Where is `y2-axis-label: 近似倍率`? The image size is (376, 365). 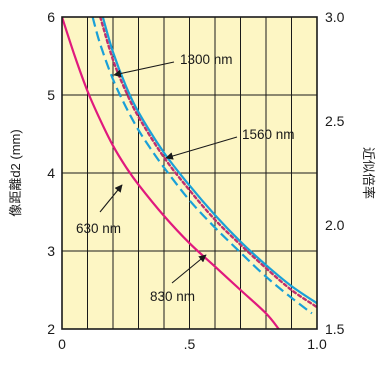
y2-axis-label: 近似倍率 is located at coordinates (368, 173).